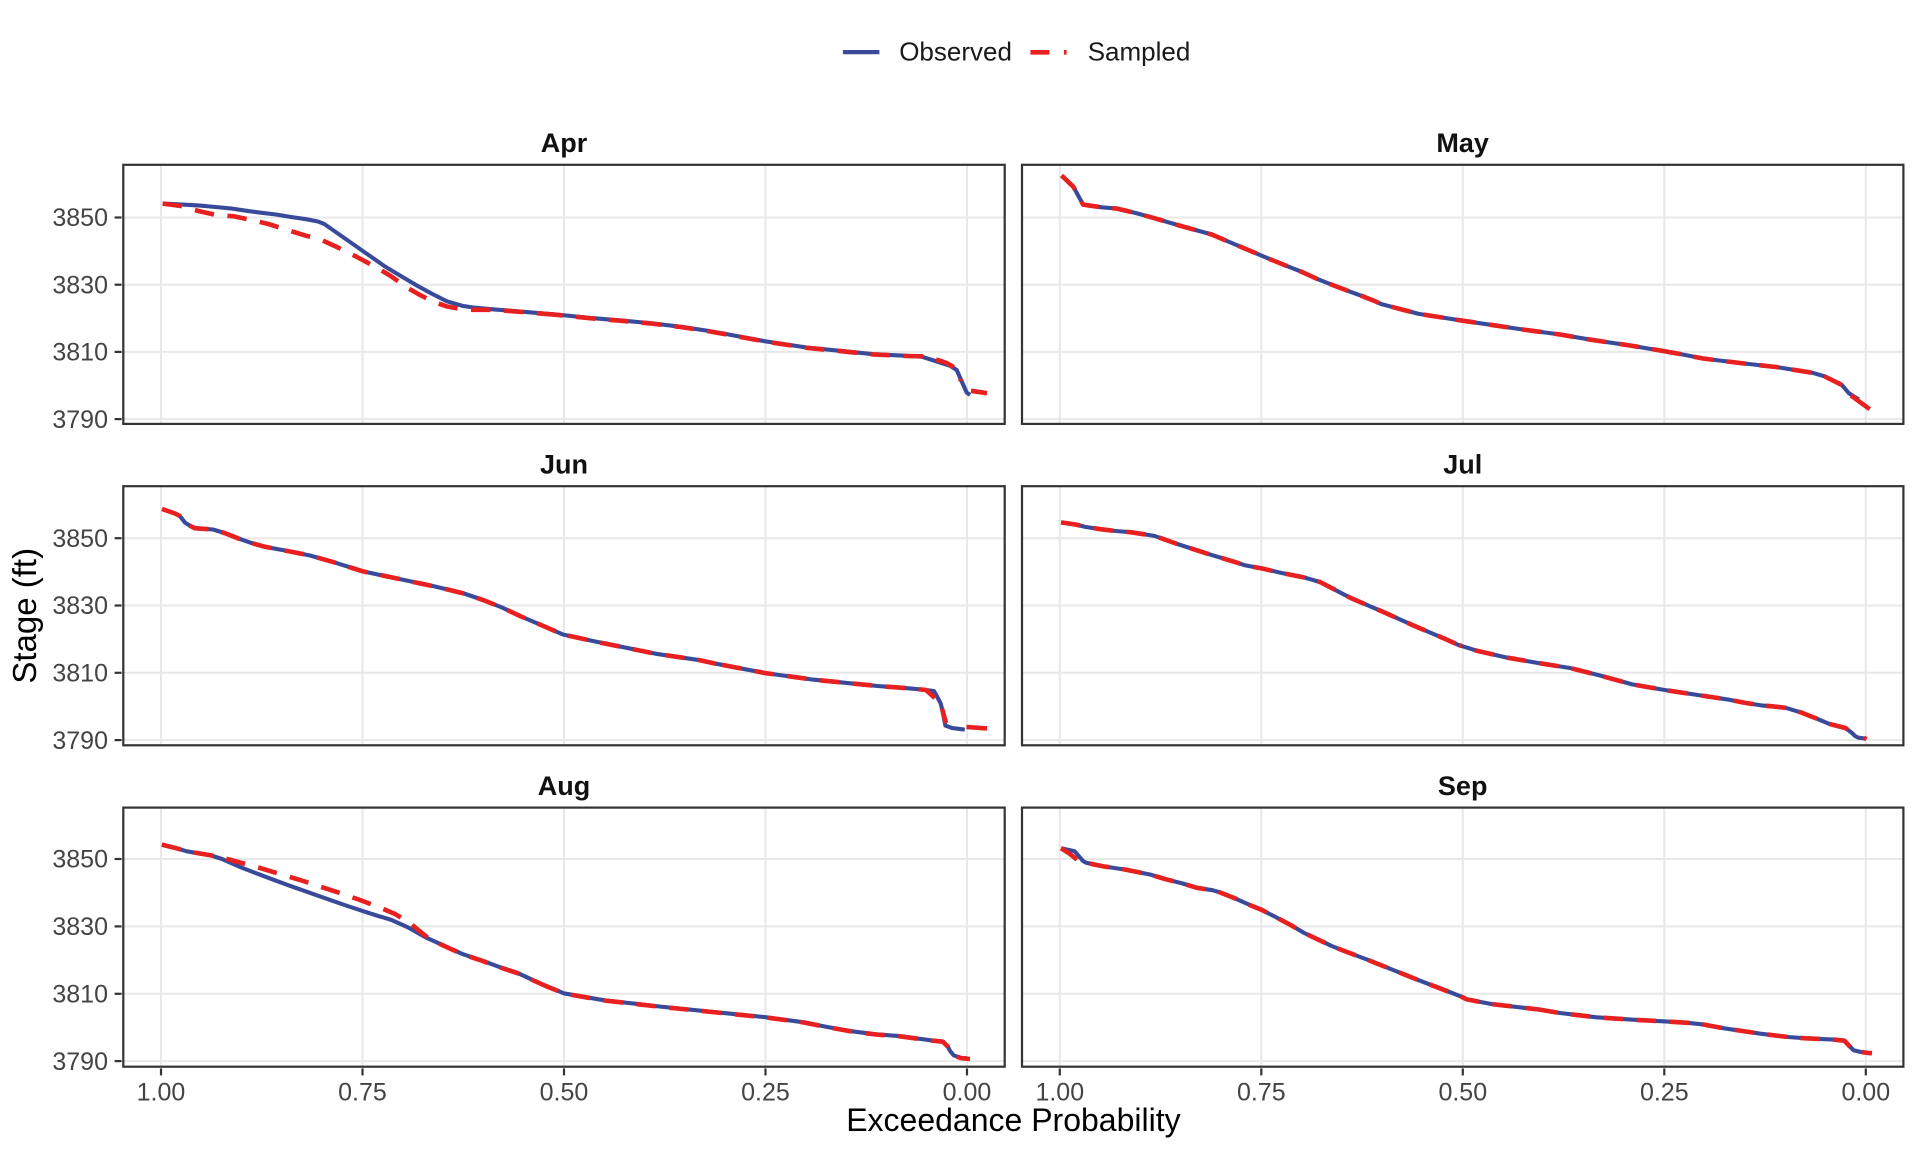 The height and width of the screenshot is (1152, 1920). What do you see at coordinates (564, 143) in the screenshot?
I see `svg-text: Apr` at bounding box center [564, 143].